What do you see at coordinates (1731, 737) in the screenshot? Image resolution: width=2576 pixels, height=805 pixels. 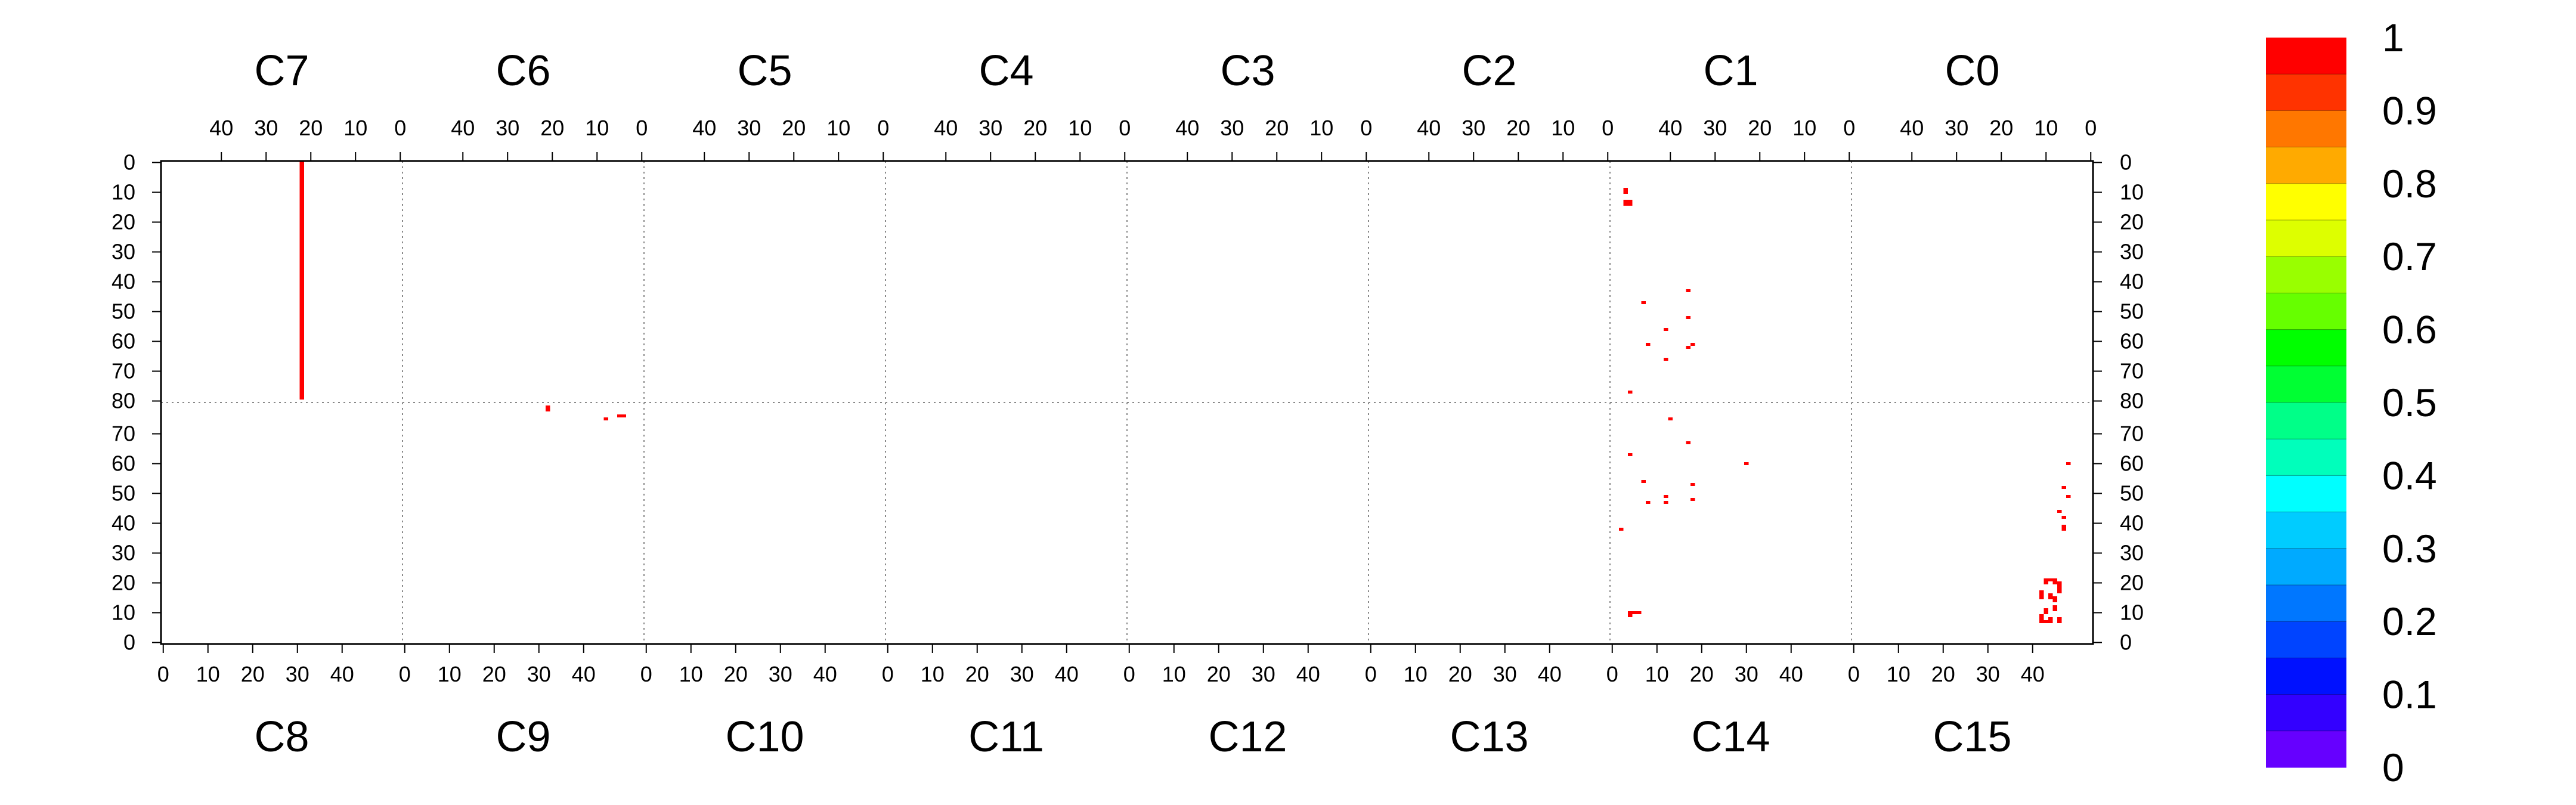 I see `chip-label-c14: C14` at bounding box center [1731, 737].